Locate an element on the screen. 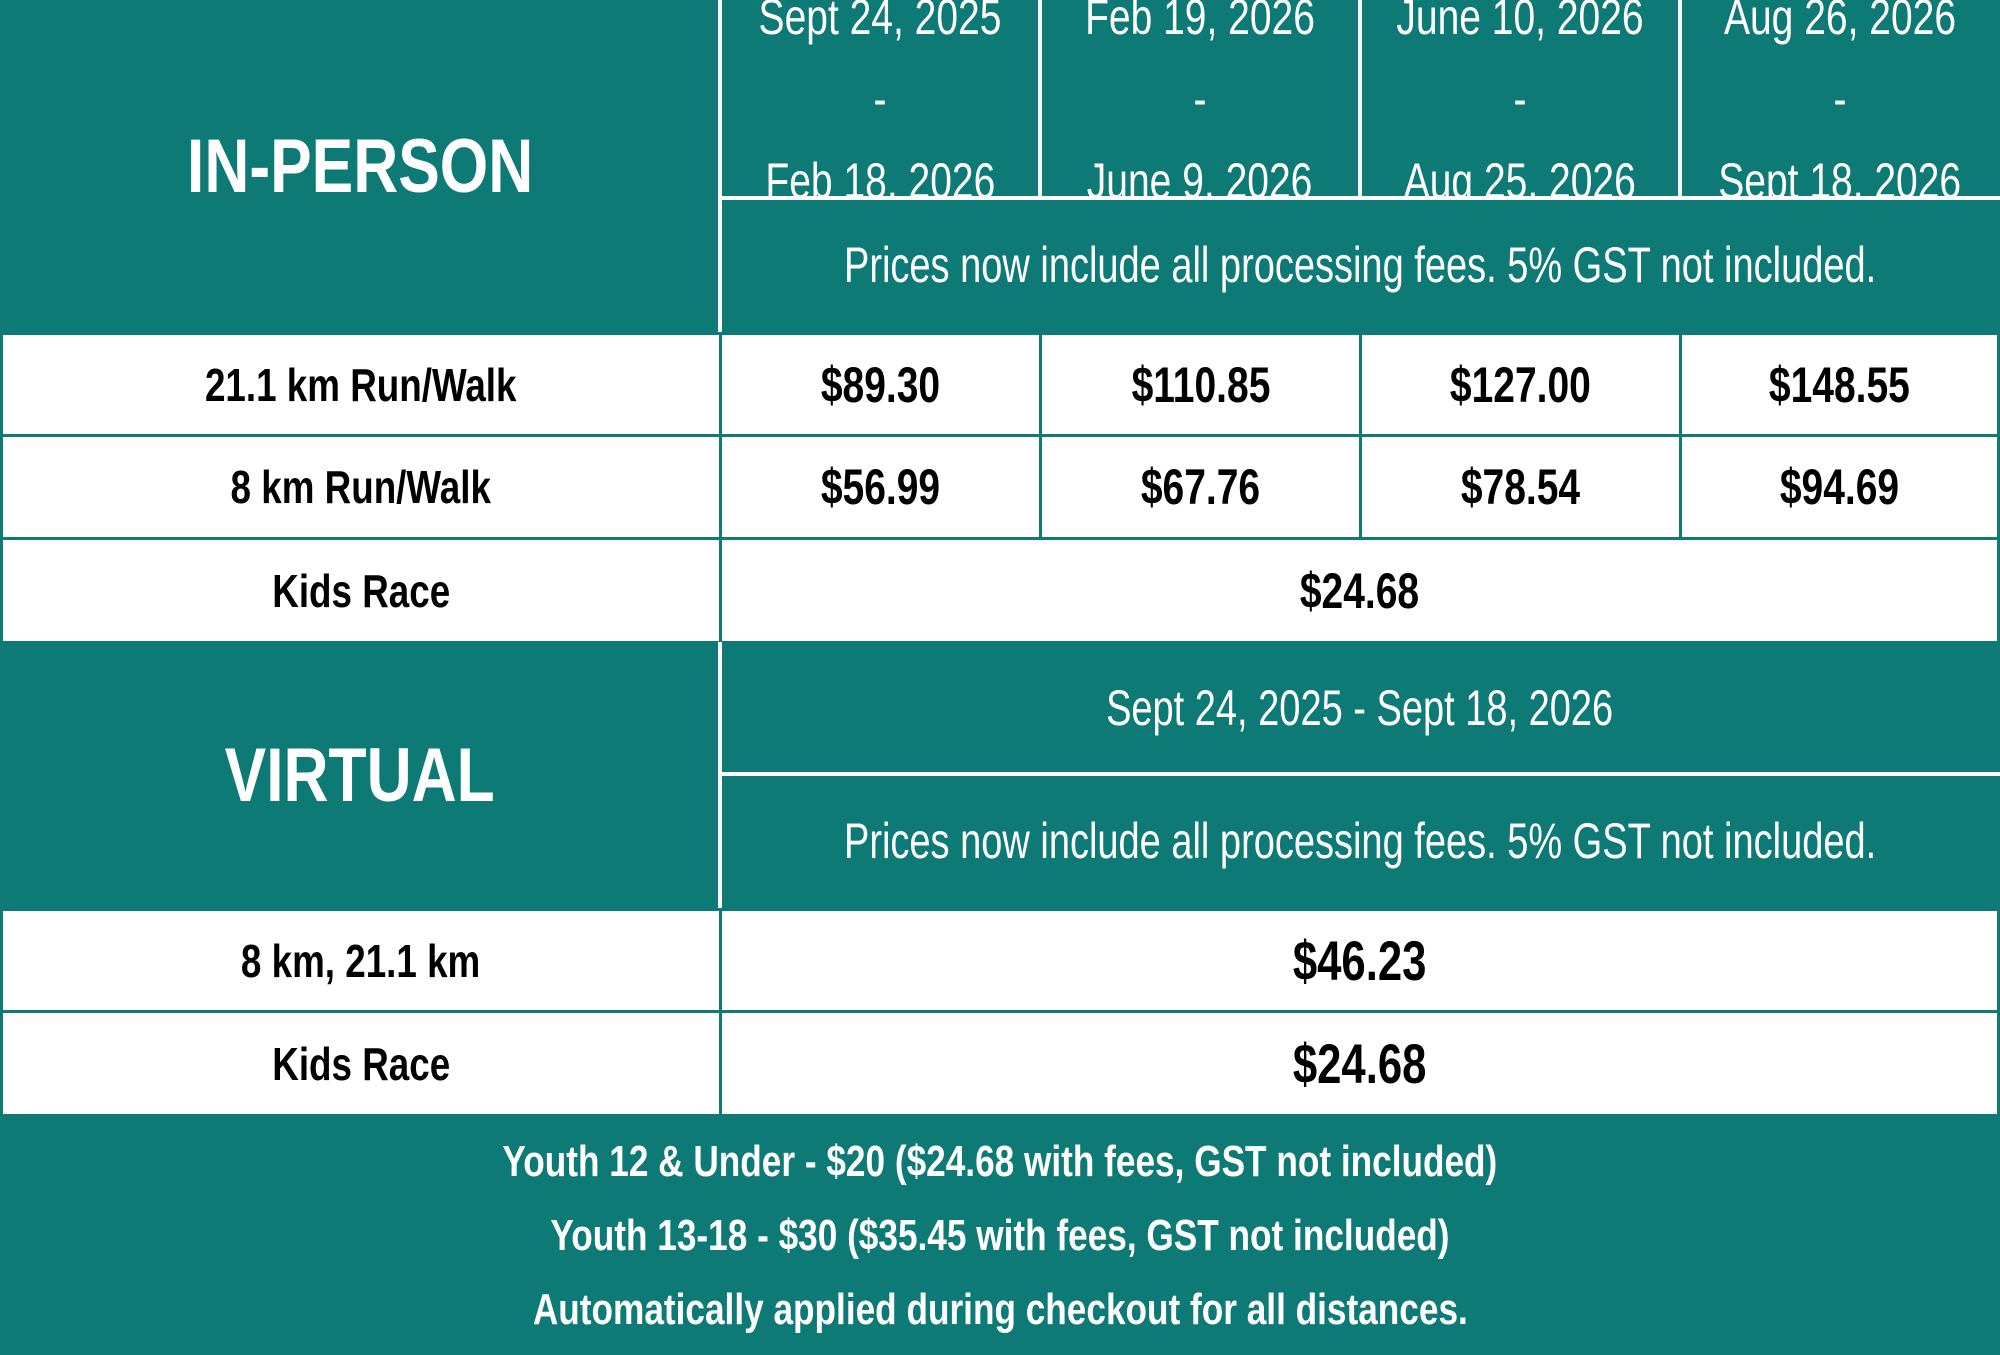 The height and width of the screenshot is (1355, 2000). row-8km-label: 8 km Run/Walk is located at coordinates (361, 487).